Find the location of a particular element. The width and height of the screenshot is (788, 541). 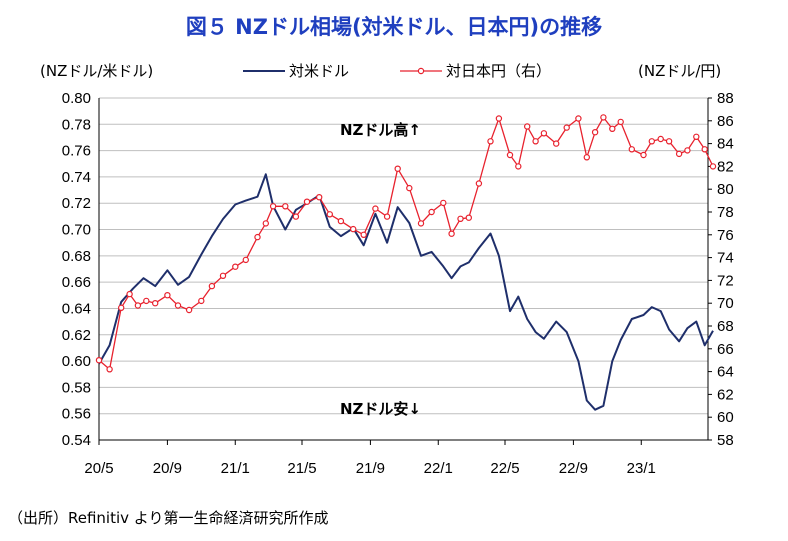

x-axis: 20/5 20/9 21/1 21/5 21/9 22/1 22/5 22/9 23/1 is located at coordinates (370, 458).